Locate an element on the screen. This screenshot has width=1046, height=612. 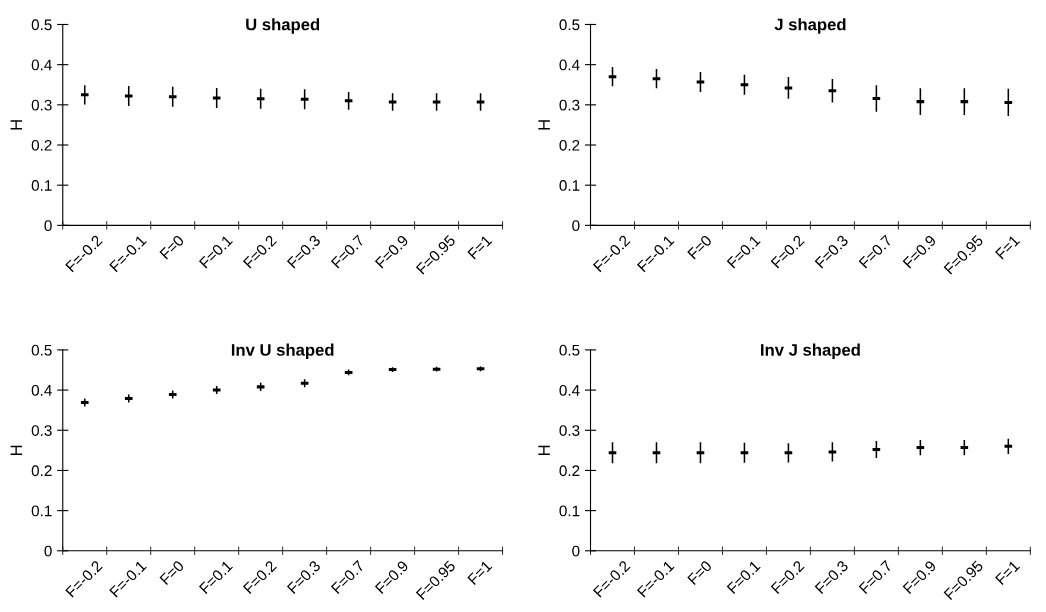
chart-title: Inv U shaped is located at coordinates (282, 351).